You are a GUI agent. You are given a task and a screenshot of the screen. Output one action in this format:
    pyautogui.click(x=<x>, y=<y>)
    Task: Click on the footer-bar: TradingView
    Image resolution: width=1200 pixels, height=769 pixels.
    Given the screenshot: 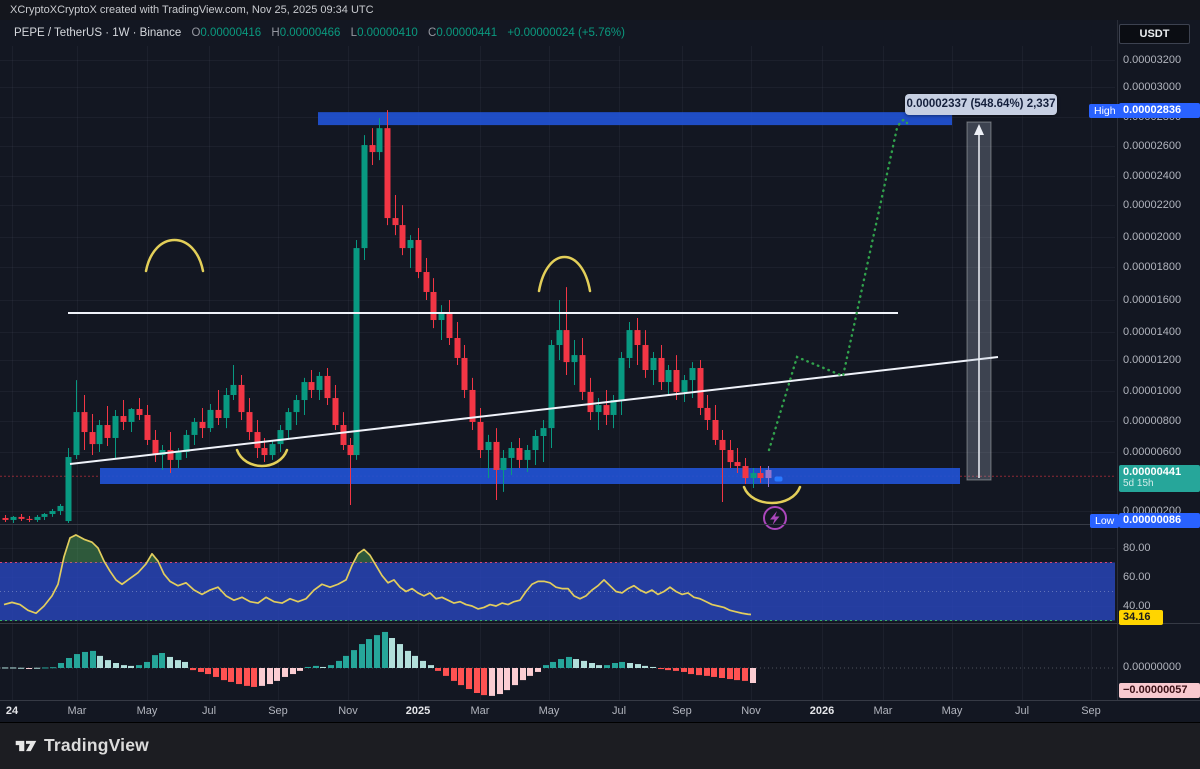 What is the action you would take?
    pyautogui.click(x=600, y=745)
    